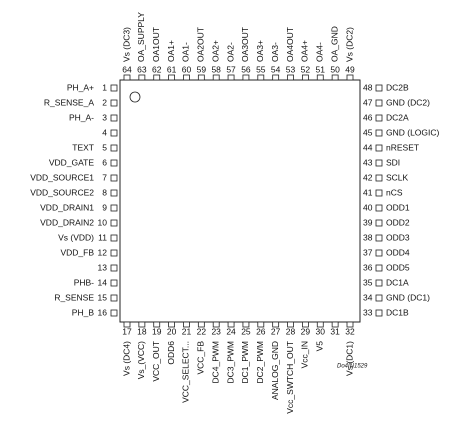 The image size is (453, 428). What do you see at coordinates (305, 354) in the screenshot?
I see `pin-label: Vcc_IN` at bounding box center [305, 354].